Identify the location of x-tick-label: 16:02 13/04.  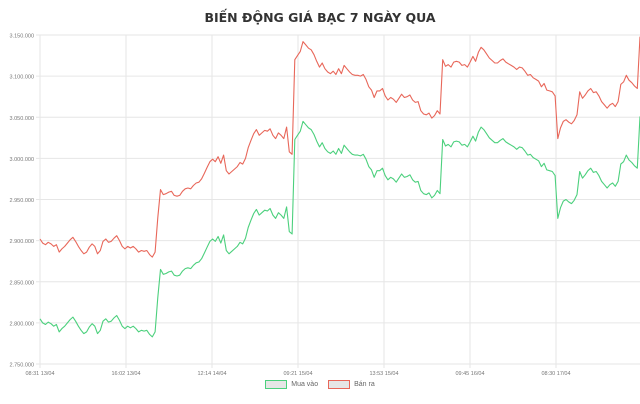
(125, 374).